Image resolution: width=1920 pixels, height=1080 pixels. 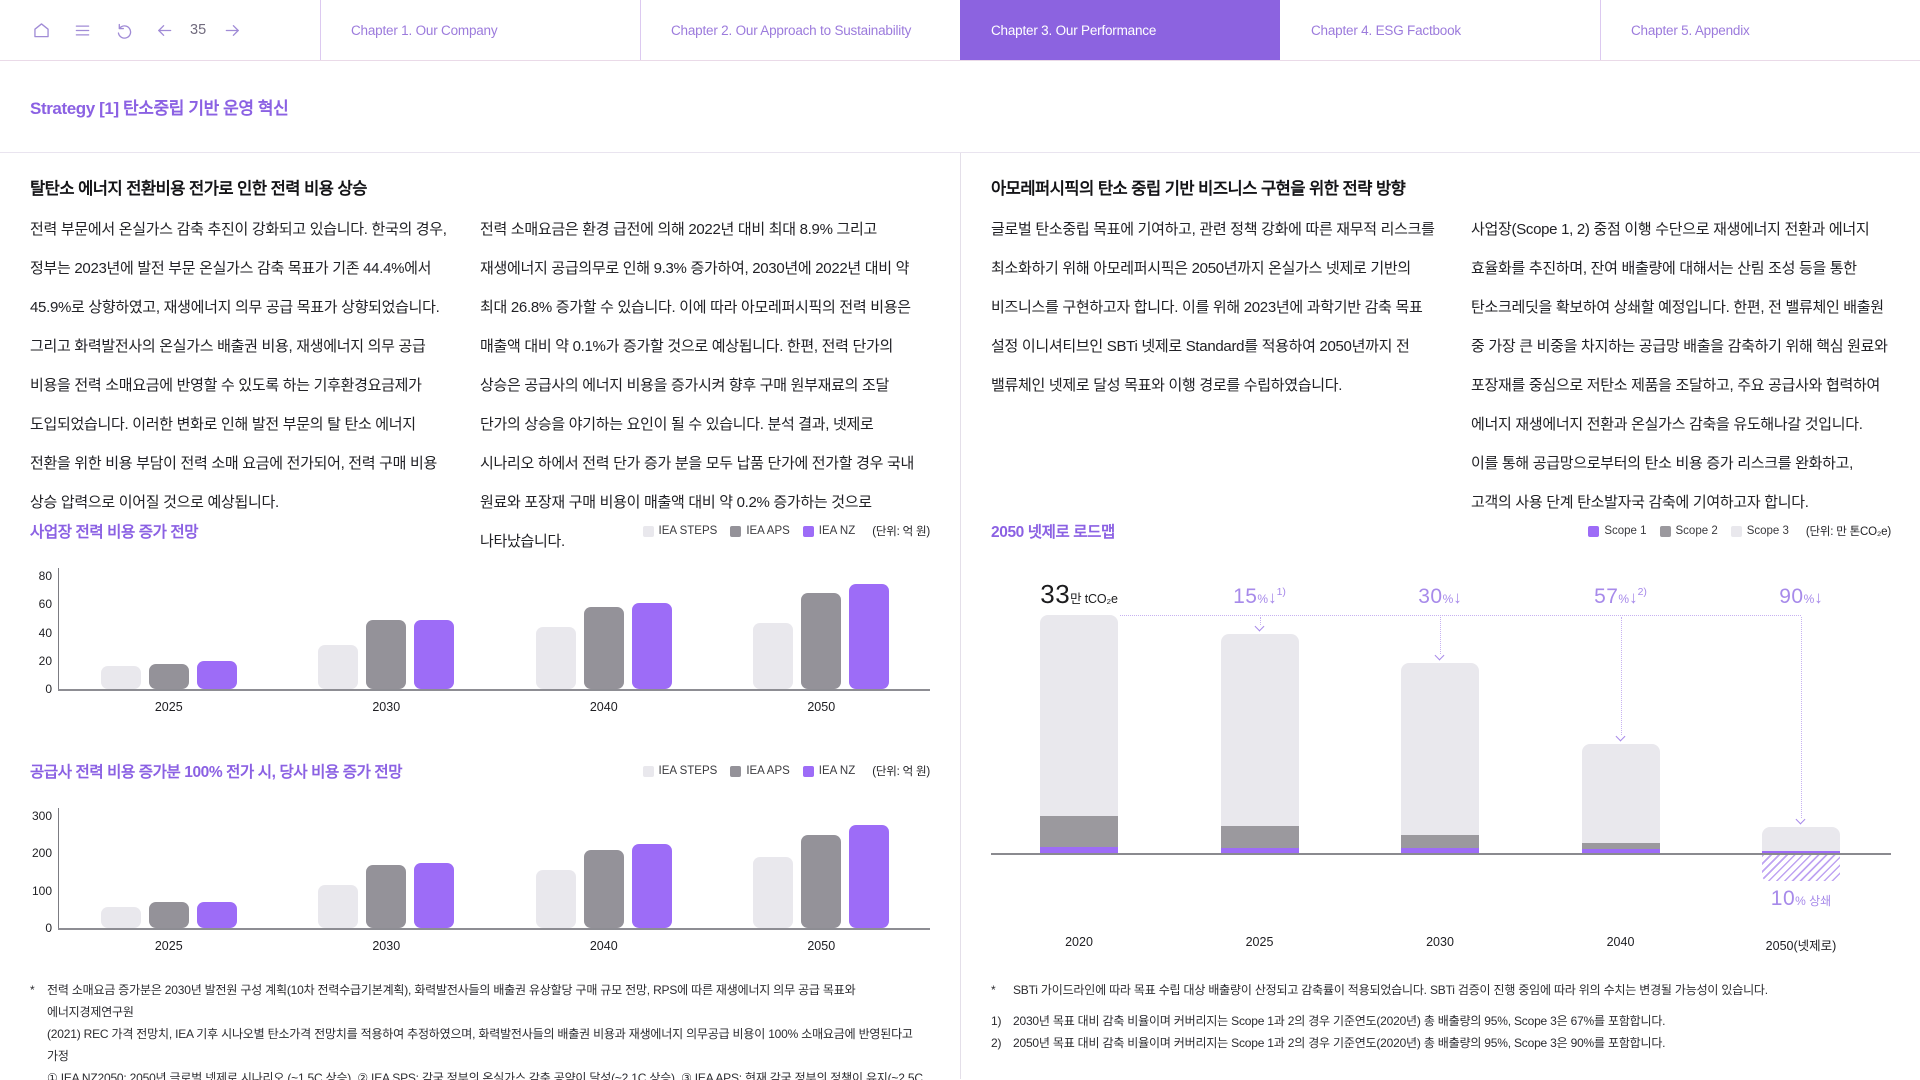 What do you see at coordinates (41, 30) in the screenshot?
I see `home-icon` at bounding box center [41, 30].